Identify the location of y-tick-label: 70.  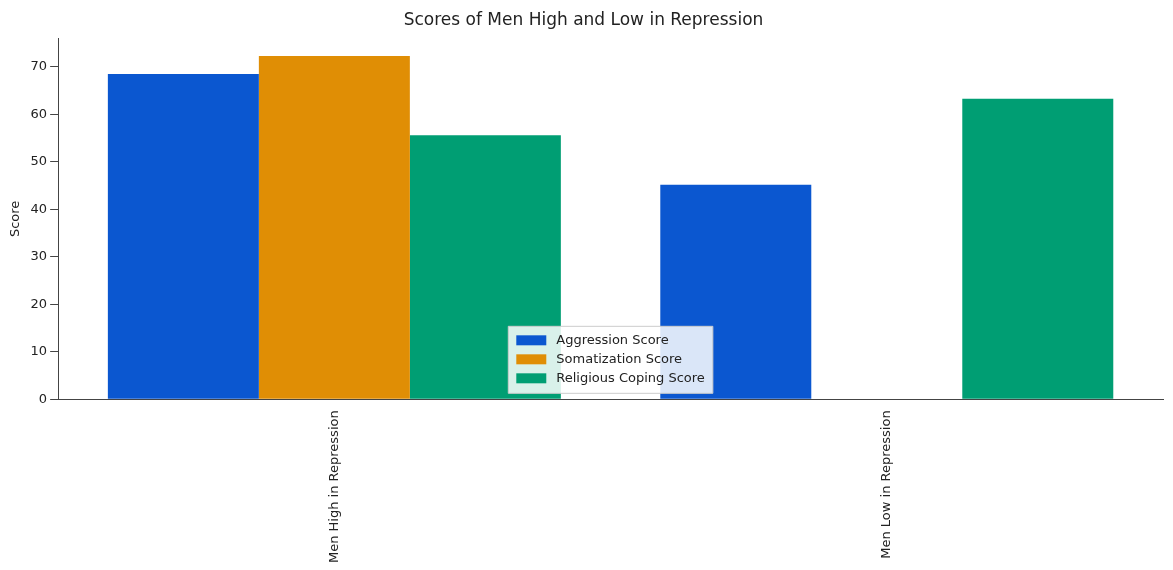
(39, 66).